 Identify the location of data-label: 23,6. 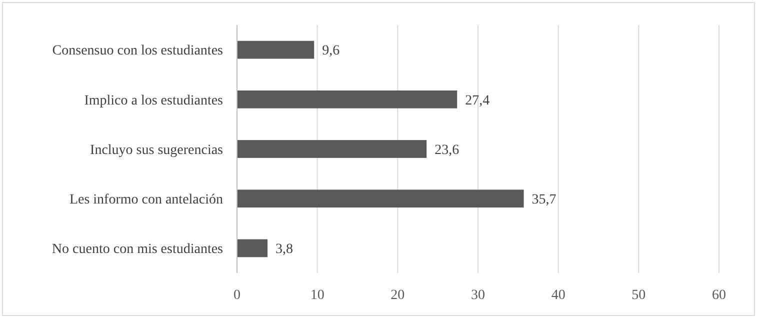
(447, 150).